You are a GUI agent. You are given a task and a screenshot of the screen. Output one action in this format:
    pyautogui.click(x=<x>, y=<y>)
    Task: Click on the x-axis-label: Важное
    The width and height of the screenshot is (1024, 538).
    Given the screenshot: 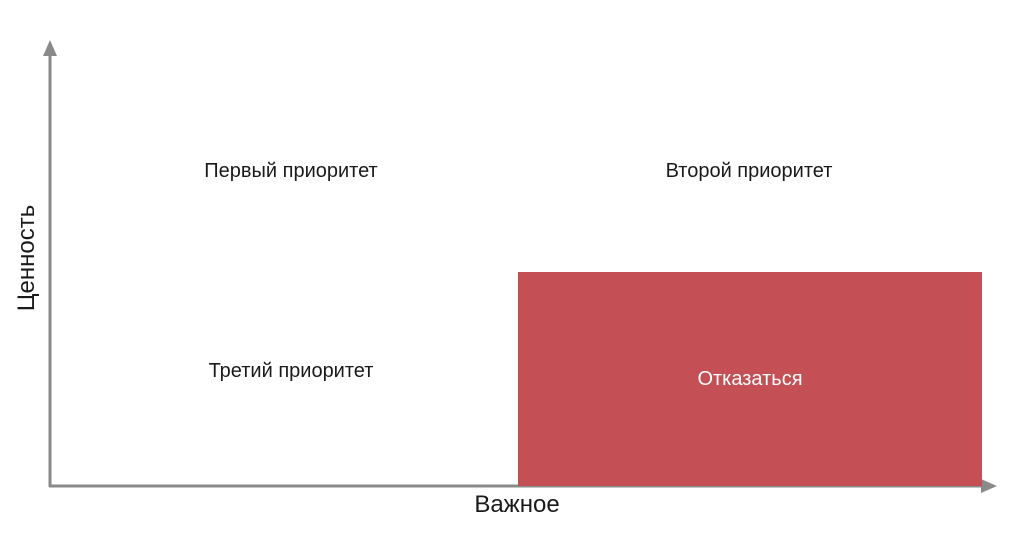 What is the action you would take?
    pyautogui.click(x=517, y=504)
    